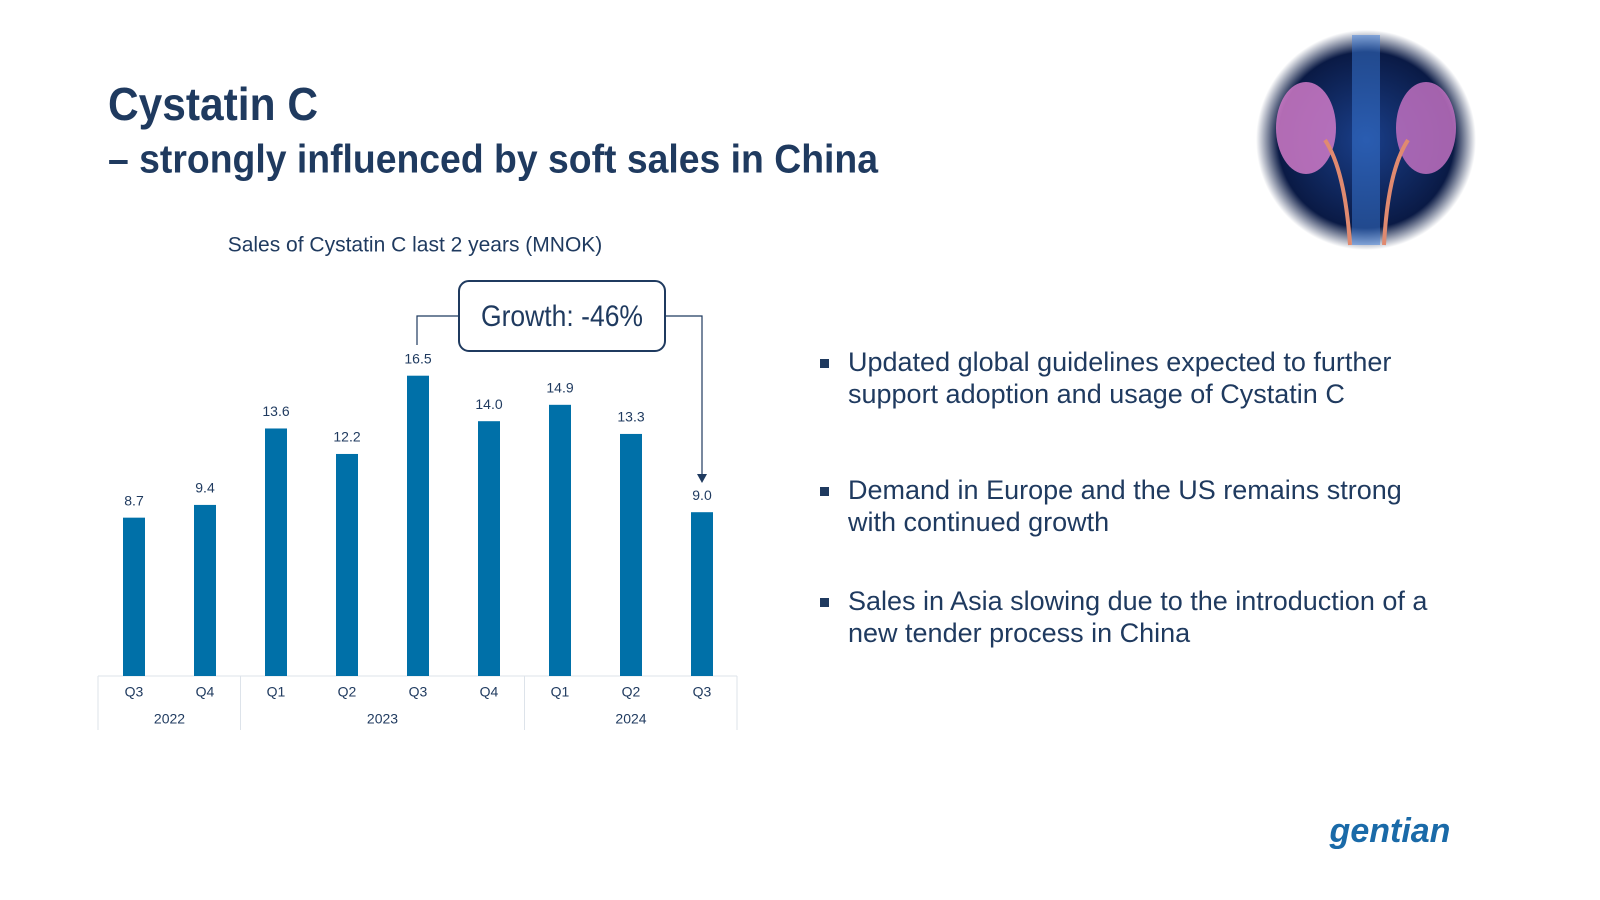 The height and width of the screenshot is (900, 1600). I want to click on annotation-connector, so click(559, 395).